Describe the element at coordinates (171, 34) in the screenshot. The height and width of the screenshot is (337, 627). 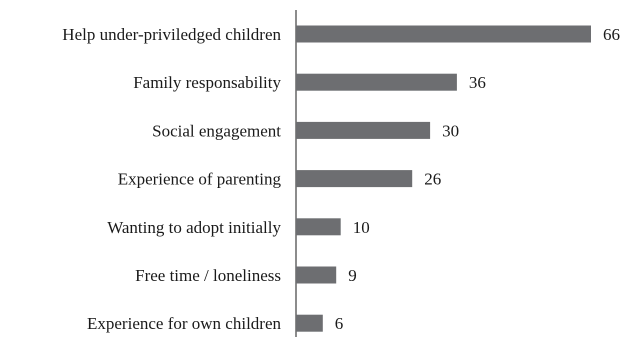
I see `category-label: Help under-priviledged children` at that location.